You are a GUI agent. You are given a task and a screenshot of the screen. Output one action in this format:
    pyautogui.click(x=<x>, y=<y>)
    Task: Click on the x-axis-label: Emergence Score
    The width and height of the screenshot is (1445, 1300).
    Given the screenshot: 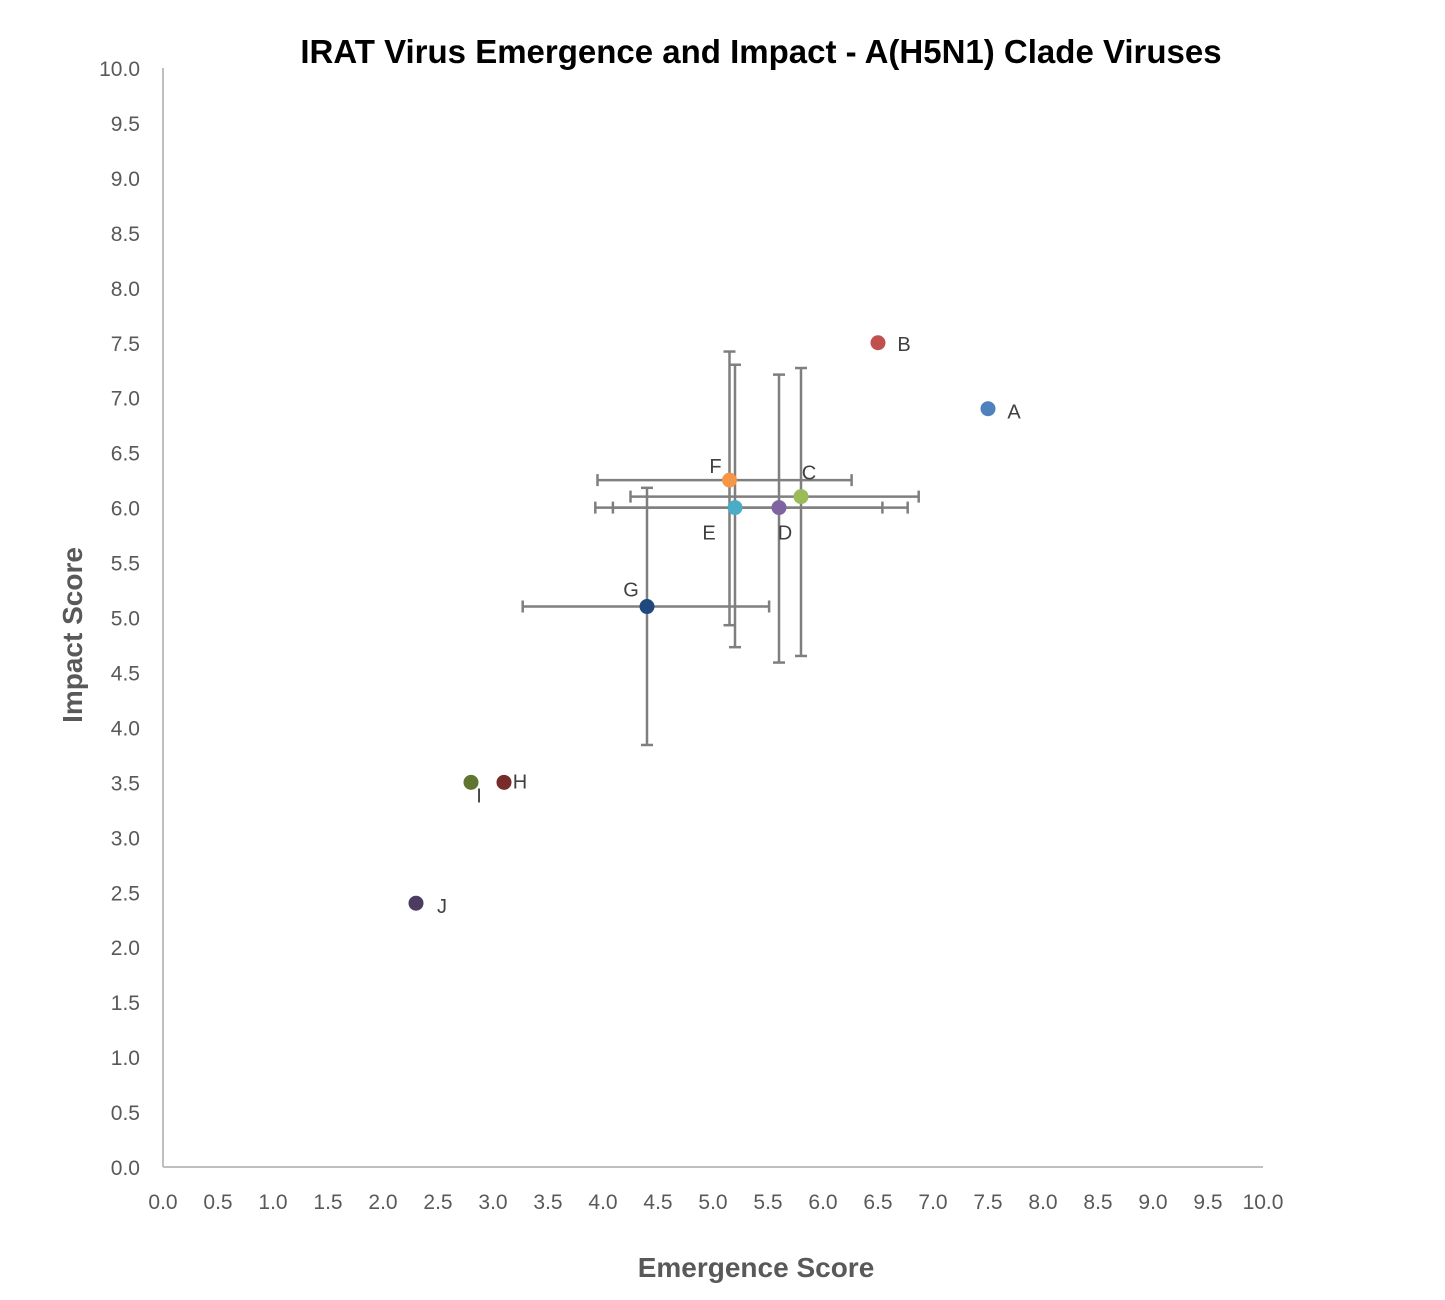 What is the action you would take?
    pyautogui.click(x=756, y=1267)
    